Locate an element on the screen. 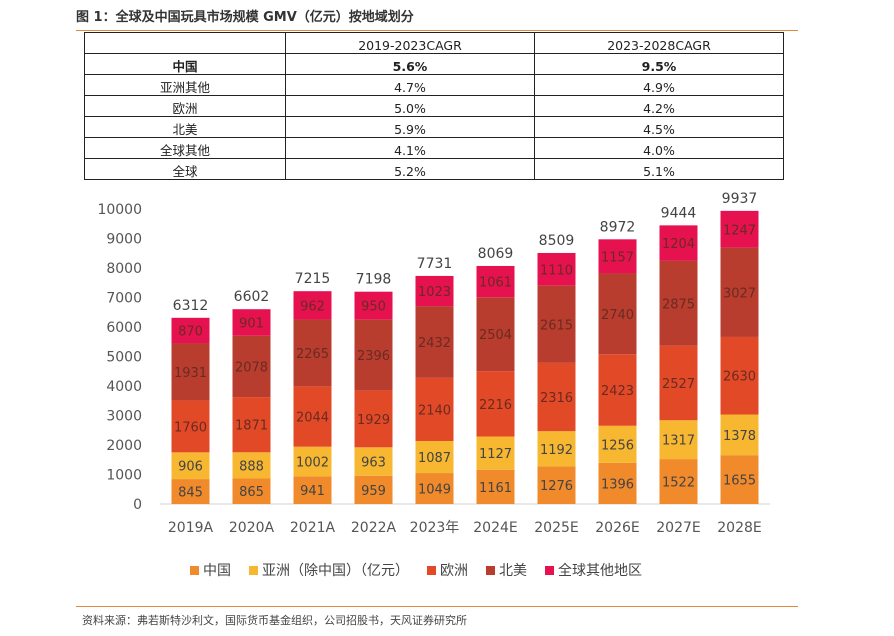  bar-value-label: 2140 is located at coordinates (434, 410).